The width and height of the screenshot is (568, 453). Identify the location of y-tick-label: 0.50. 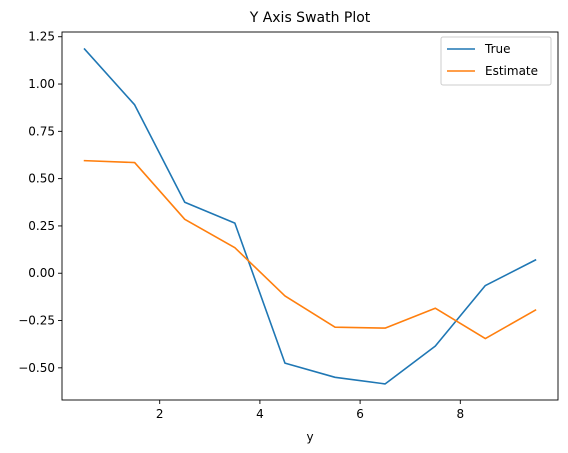
(41, 179).